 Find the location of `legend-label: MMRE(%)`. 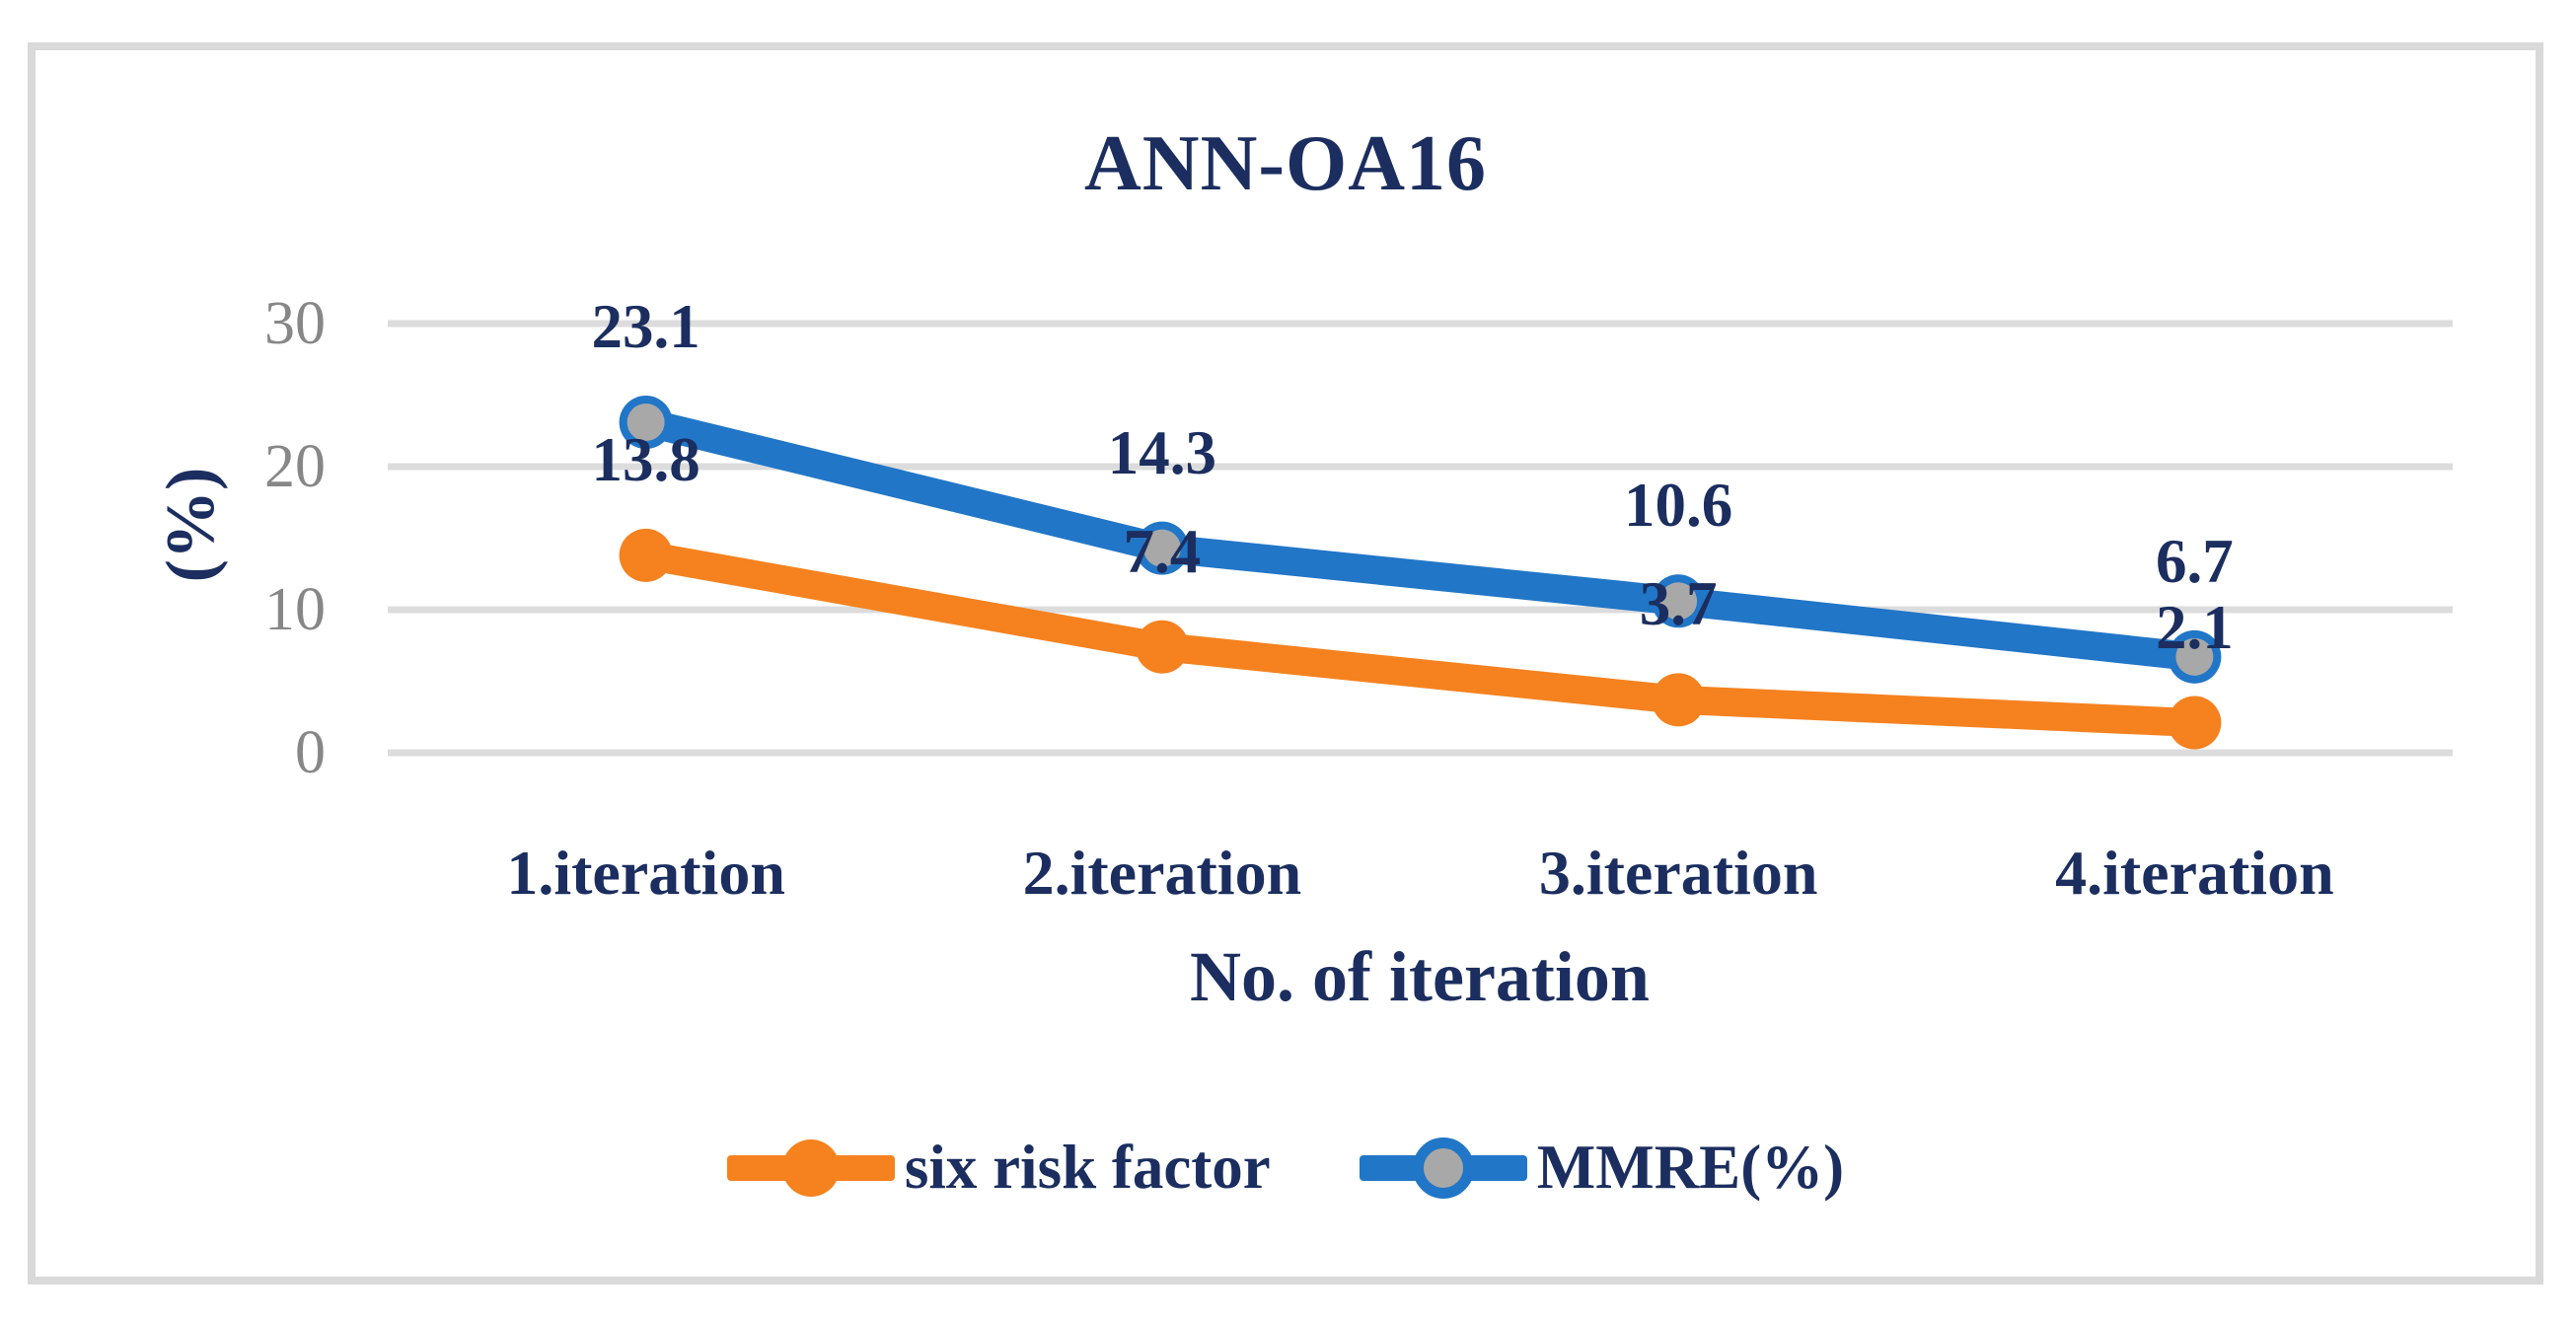

legend-label: MMRE(%) is located at coordinates (1690, 1167).